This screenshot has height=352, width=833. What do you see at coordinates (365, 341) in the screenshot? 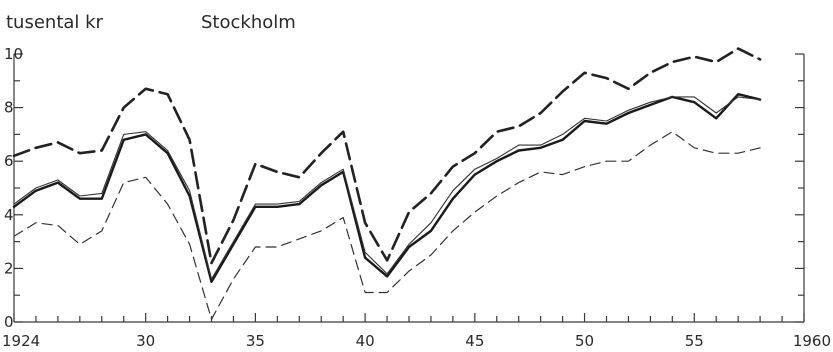
I see `x-tick-label: 40` at bounding box center [365, 341].